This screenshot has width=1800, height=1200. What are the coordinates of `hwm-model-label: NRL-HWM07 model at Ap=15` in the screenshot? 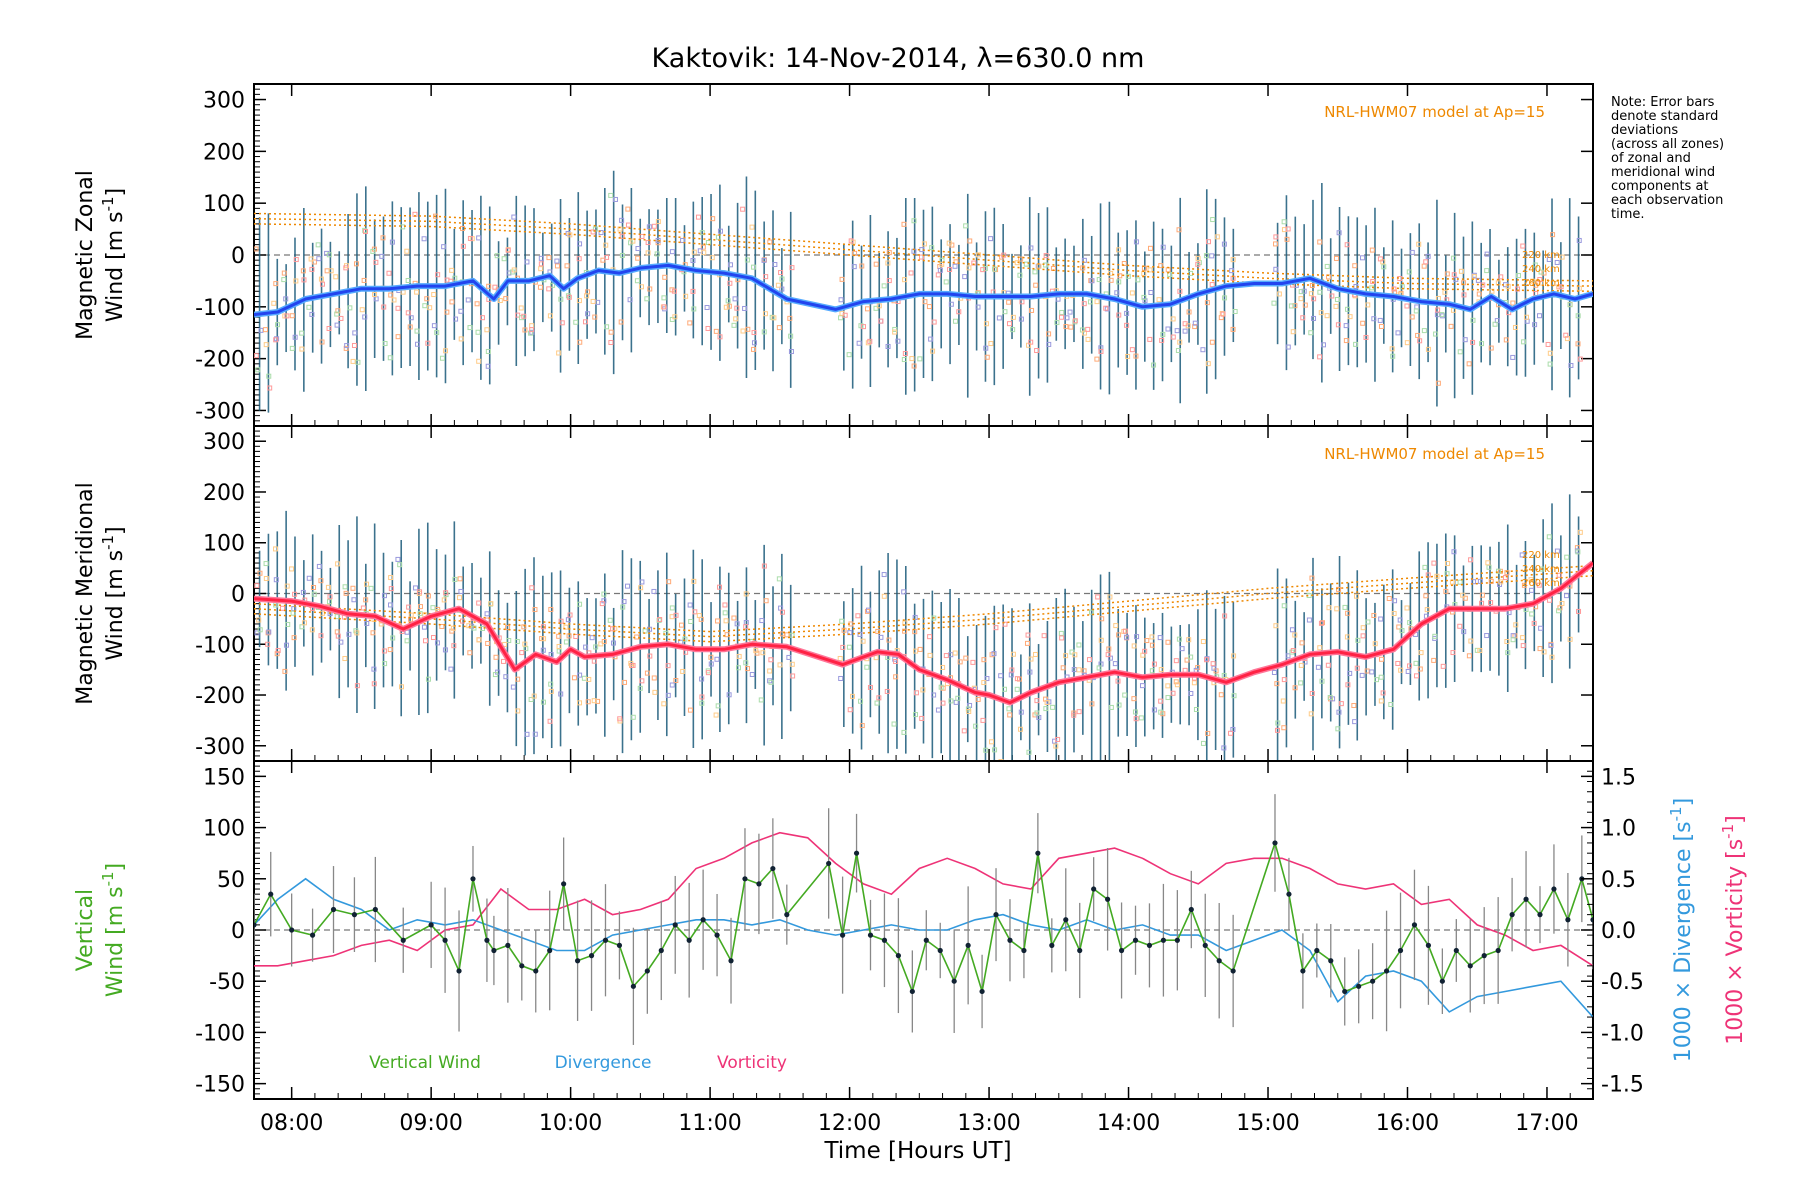 It's located at (1434, 454).